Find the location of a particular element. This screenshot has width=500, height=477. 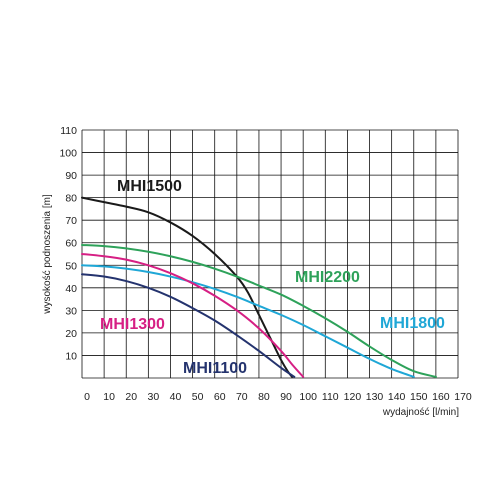

y-tick-label: 70 is located at coordinates (71, 221).